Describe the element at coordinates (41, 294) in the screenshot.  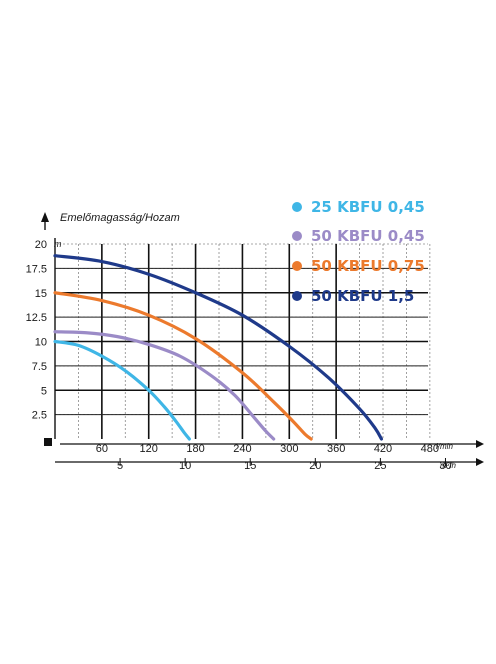
I see `y-tick-label: 15` at that location.